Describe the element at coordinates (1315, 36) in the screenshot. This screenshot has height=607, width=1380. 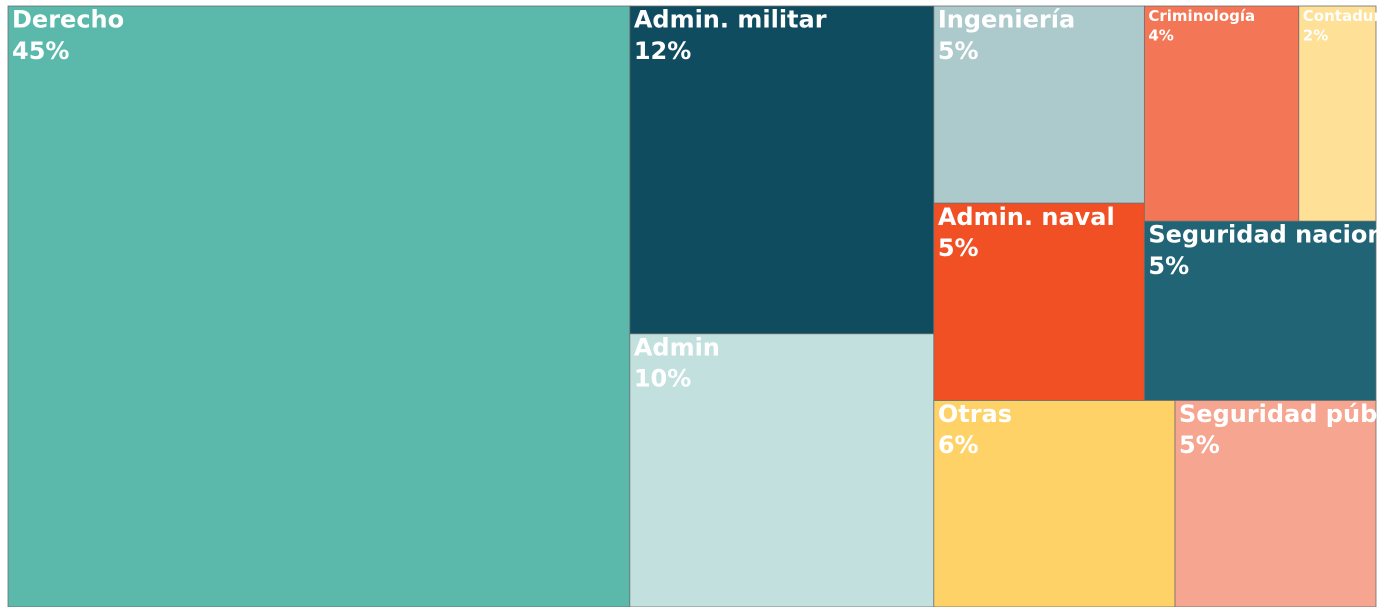
I see `tile-value: 2%` at that location.